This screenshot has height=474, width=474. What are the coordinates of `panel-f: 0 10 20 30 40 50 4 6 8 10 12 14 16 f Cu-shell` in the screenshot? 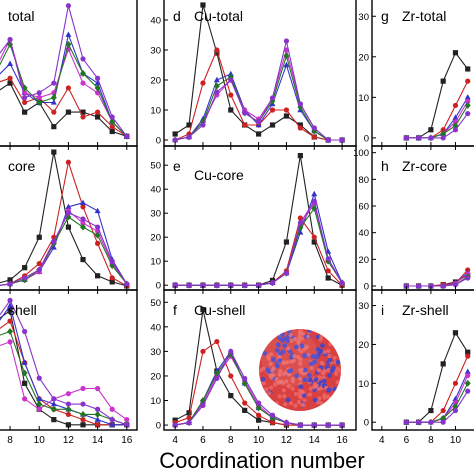 It's located at (253, 367).